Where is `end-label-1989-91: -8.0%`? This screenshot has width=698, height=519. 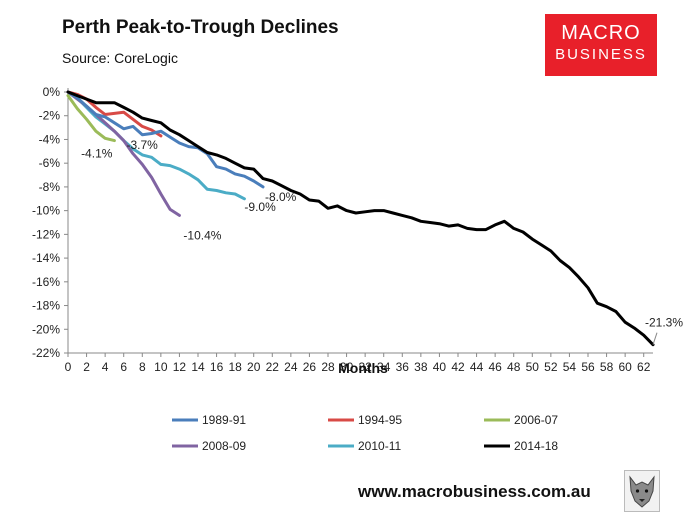 end-label-1989-91: -8.0% is located at coordinates (281, 197).